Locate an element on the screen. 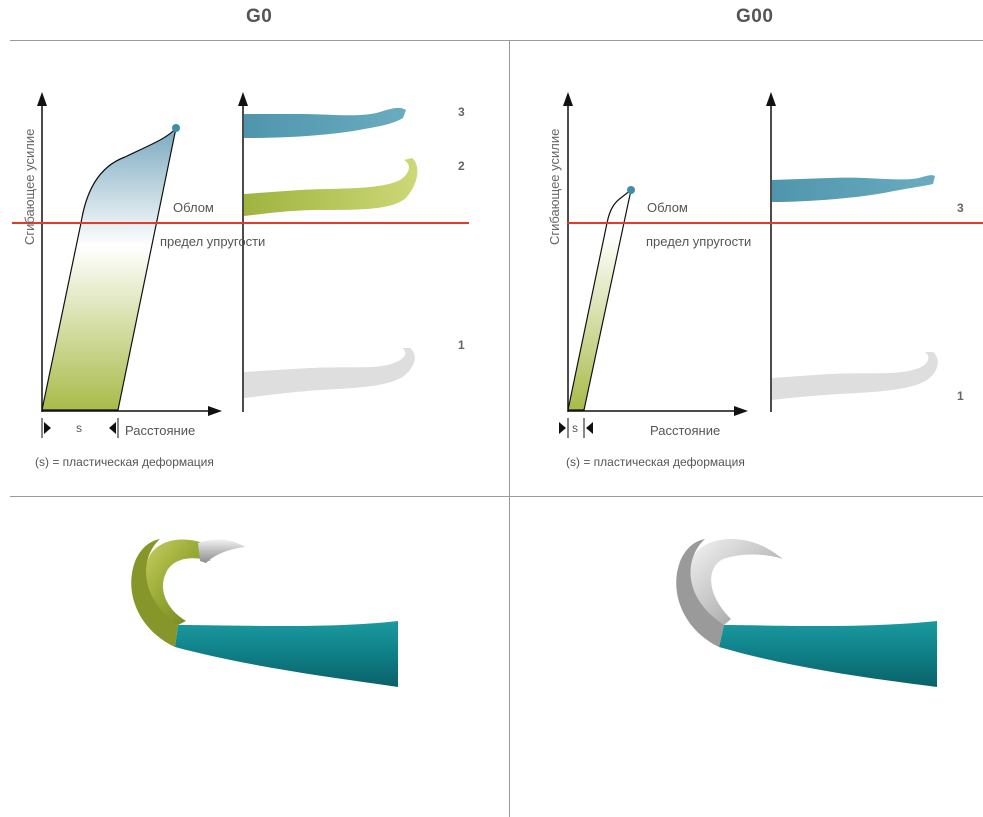 The height and width of the screenshot is (817, 983). g0-stage-axis-arrow is located at coordinates (243, 99).